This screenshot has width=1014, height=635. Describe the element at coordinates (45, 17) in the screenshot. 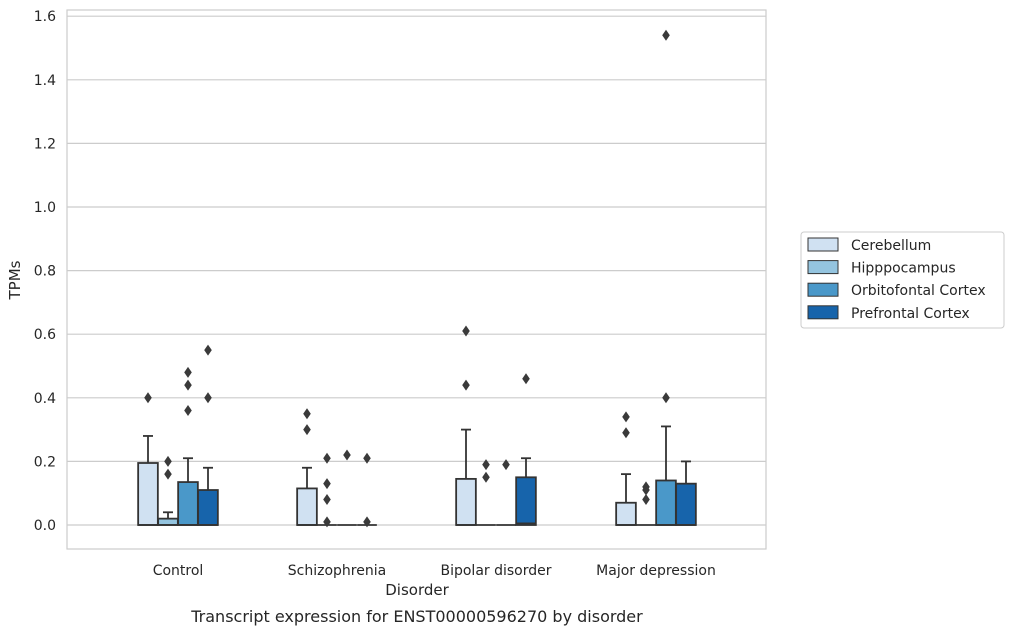

I see `y-tick-label: 1.6` at that location.